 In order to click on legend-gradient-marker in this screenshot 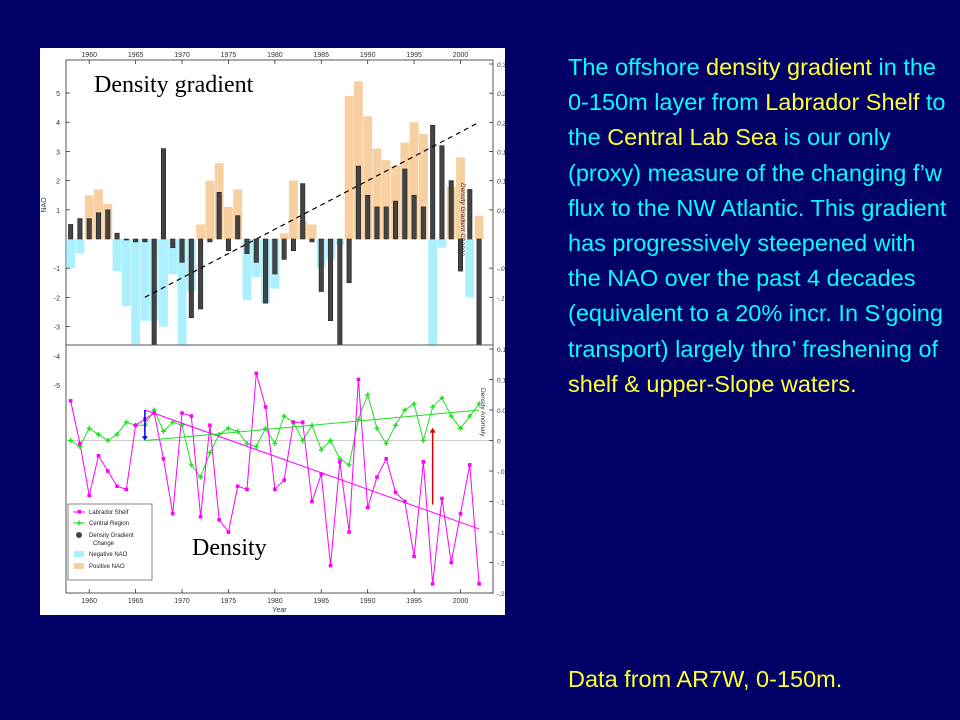, I will do `click(79, 535)`.